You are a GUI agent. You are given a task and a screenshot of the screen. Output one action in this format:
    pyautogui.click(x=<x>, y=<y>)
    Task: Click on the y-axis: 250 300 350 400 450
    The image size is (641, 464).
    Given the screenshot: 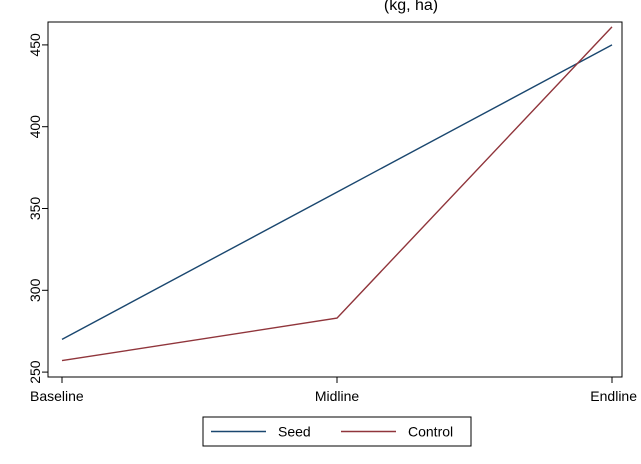 What is the action you would take?
    pyautogui.click(x=37, y=208)
    